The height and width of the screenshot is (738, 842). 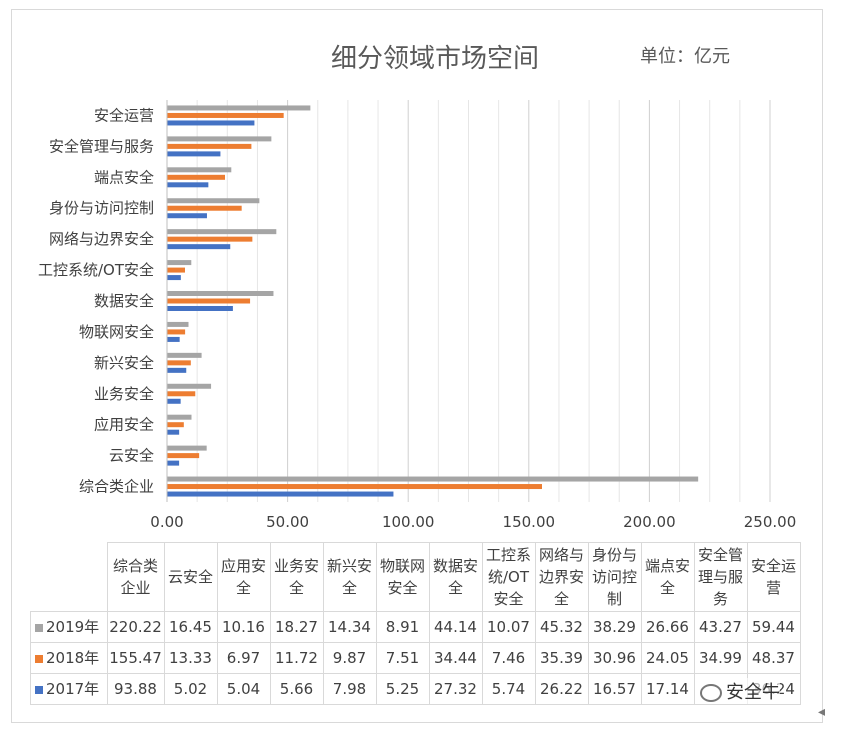 I want to click on table-value-cell: 24.05, so click(x=667, y=658).